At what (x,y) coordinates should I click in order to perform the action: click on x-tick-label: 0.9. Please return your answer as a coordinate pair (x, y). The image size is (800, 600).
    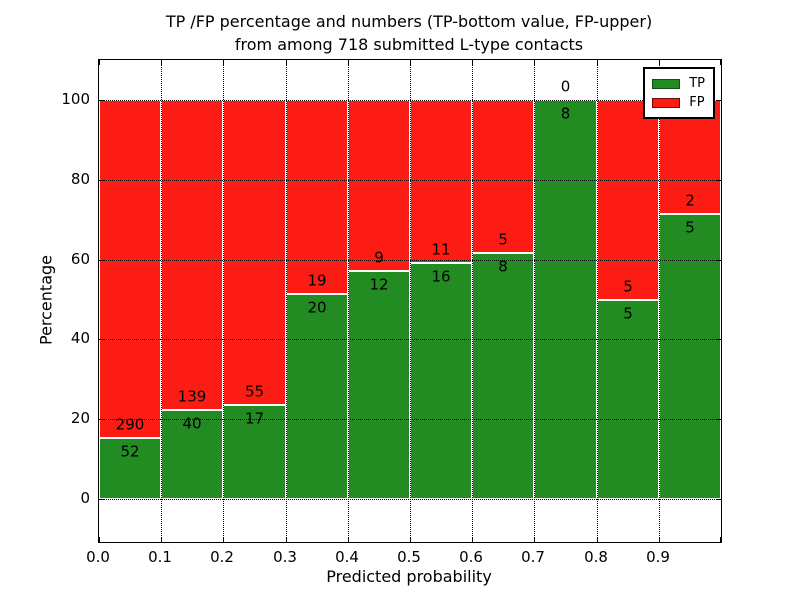
    Looking at the image, I should click on (658, 557).